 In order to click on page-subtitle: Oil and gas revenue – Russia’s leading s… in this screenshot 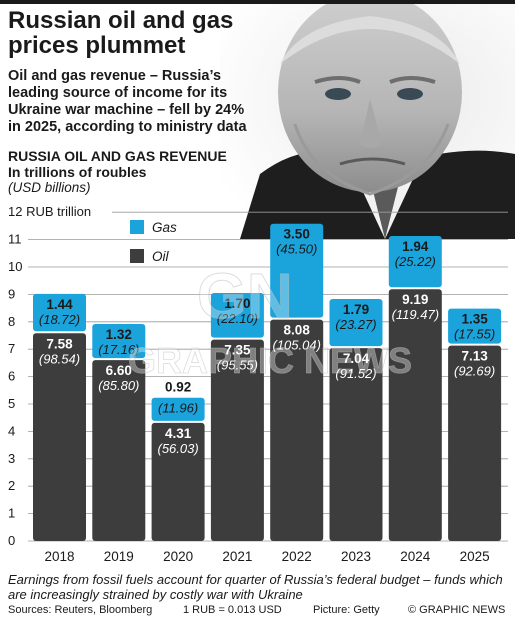, I will do `click(127, 101)`.